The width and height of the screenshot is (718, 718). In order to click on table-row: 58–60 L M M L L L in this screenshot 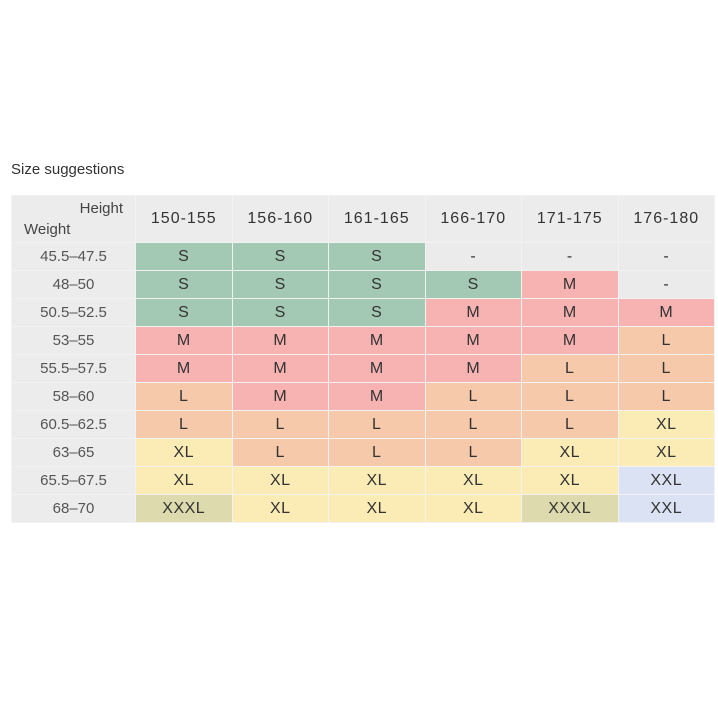, I will do `click(363, 396)`.